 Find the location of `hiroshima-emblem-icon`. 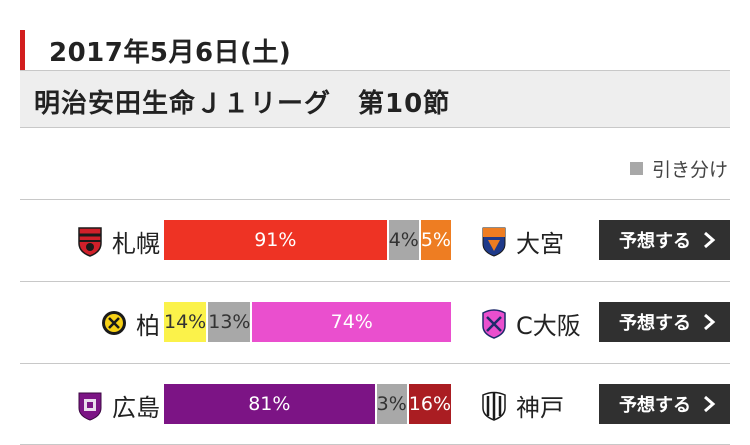

hiroshima-emblem-icon is located at coordinates (90, 406).